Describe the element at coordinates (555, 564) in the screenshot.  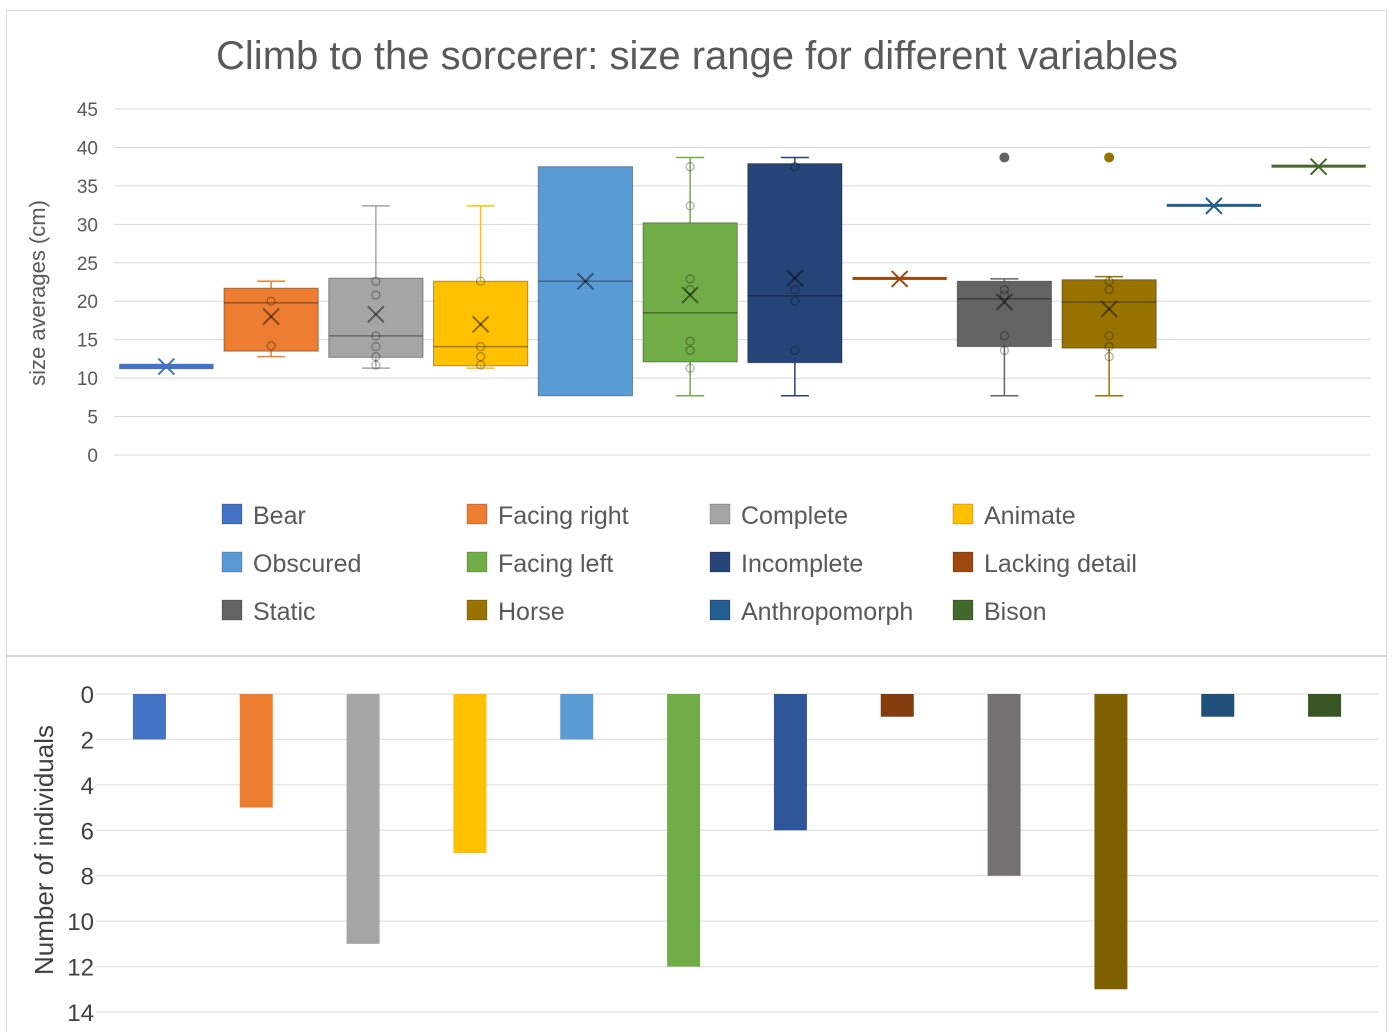
I see `legend-label: Facing left` at that location.